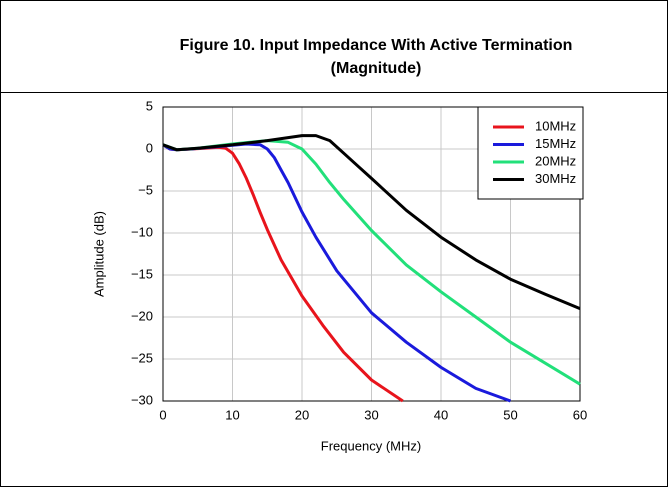  What do you see at coordinates (145, 189) in the screenshot?
I see `y-tick-label: −5` at bounding box center [145, 189].